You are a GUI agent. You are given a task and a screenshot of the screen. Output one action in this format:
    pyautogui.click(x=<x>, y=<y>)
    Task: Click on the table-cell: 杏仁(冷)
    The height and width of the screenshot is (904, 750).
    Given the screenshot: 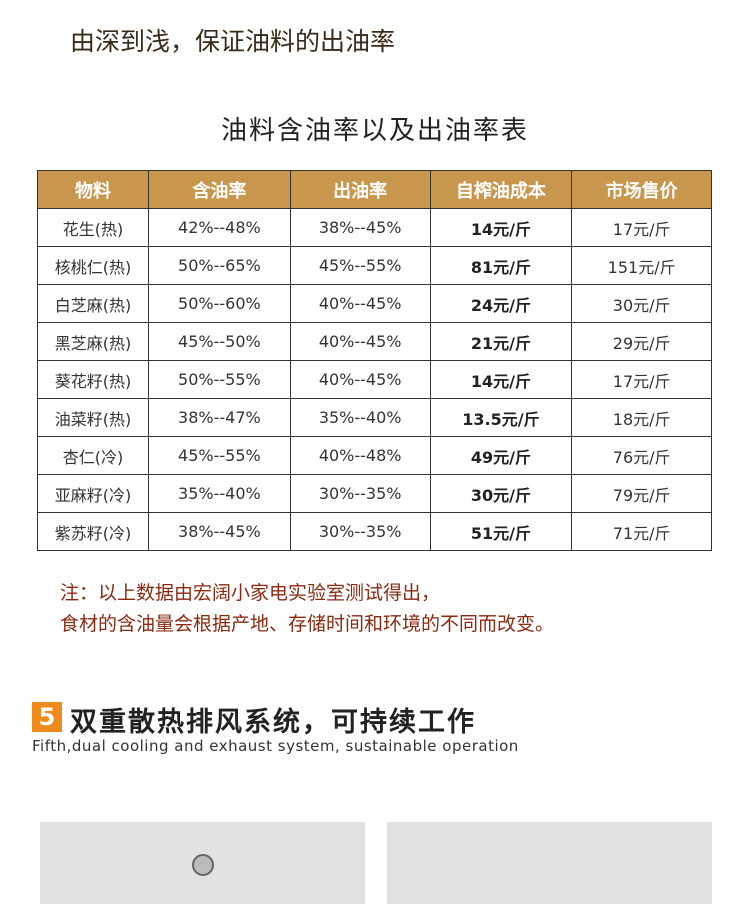 What is the action you would take?
    pyautogui.click(x=93, y=455)
    